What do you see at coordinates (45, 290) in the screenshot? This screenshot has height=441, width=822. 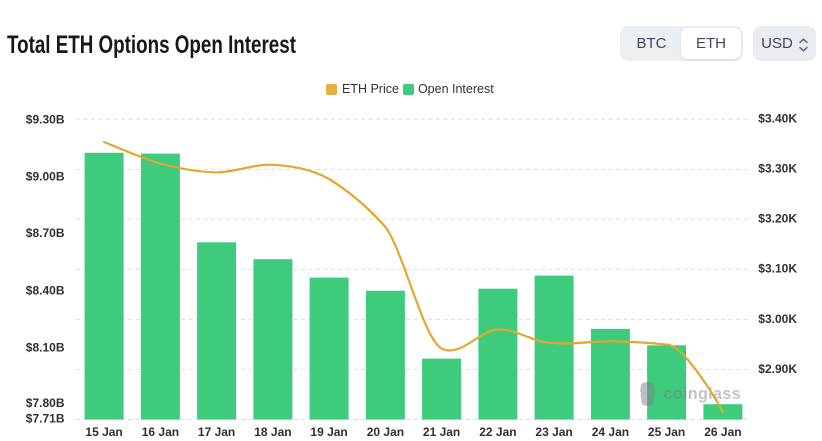 I see `svg-text: $8.40B` at bounding box center [45, 290].